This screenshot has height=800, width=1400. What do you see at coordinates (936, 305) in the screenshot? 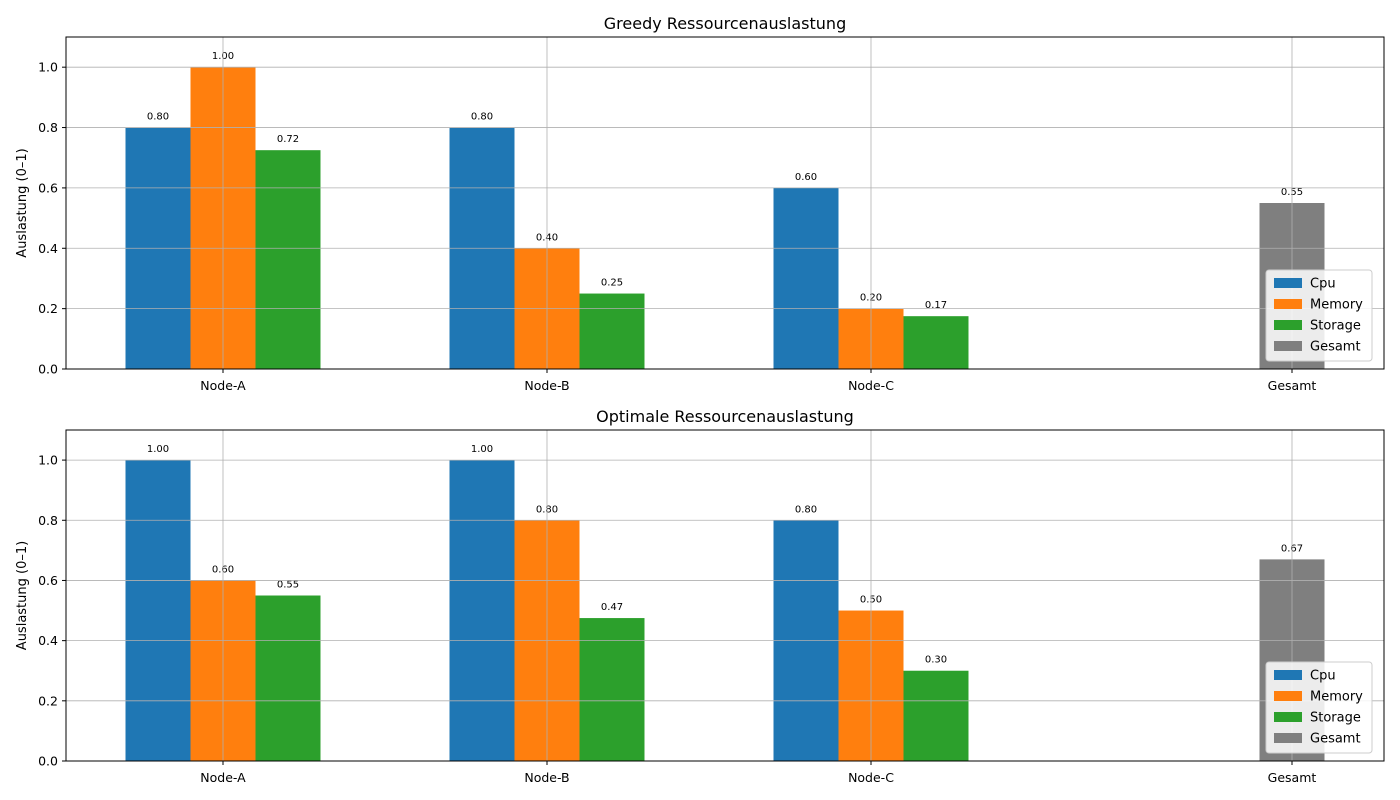
I see `data-label: 0.17` at bounding box center [936, 305].